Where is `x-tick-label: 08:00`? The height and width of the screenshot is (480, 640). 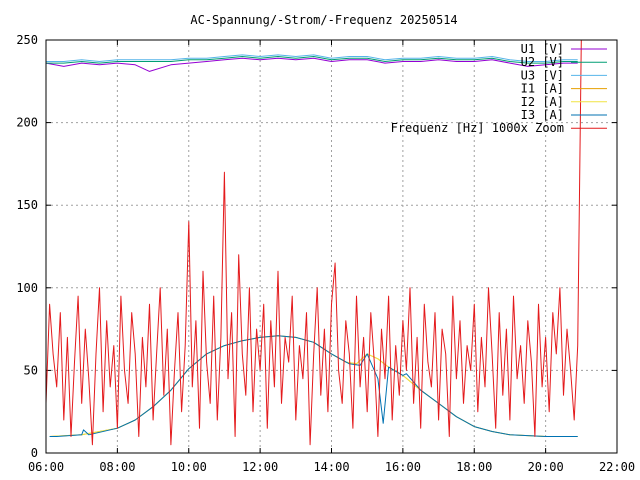 x-tick-label: 08:00 is located at coordinates (117, 467).